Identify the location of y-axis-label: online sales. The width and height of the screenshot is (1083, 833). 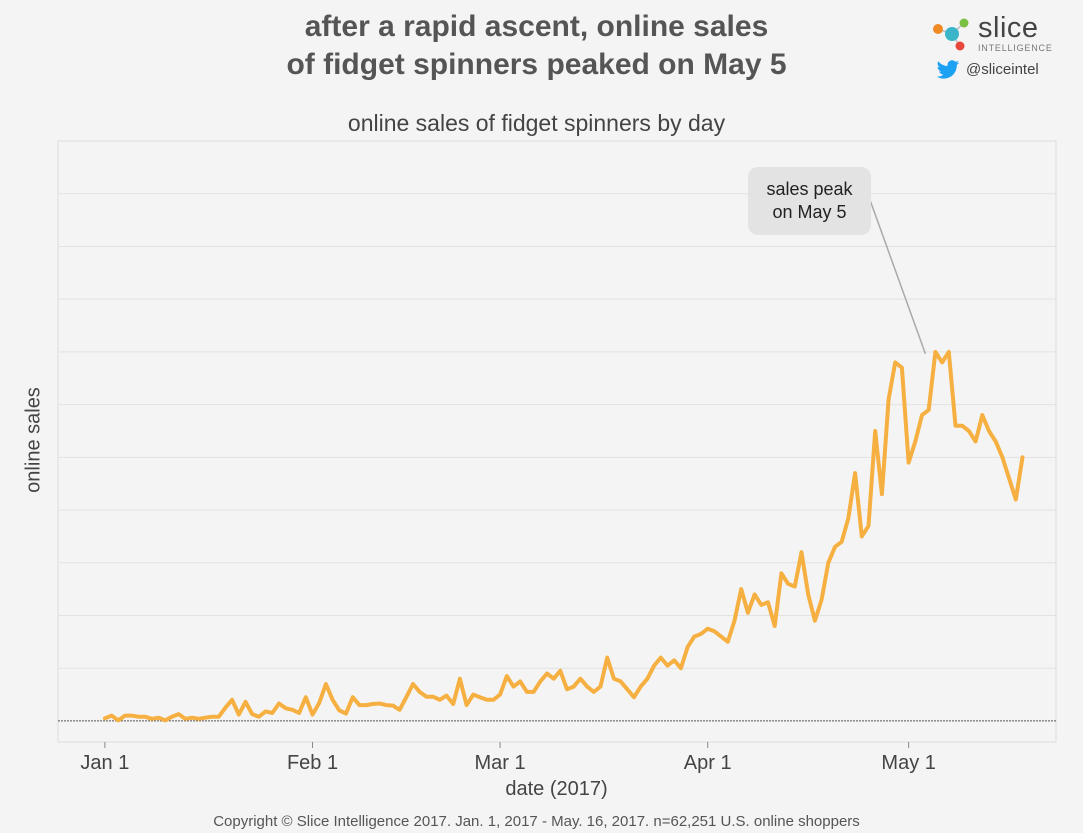
(33, 440).